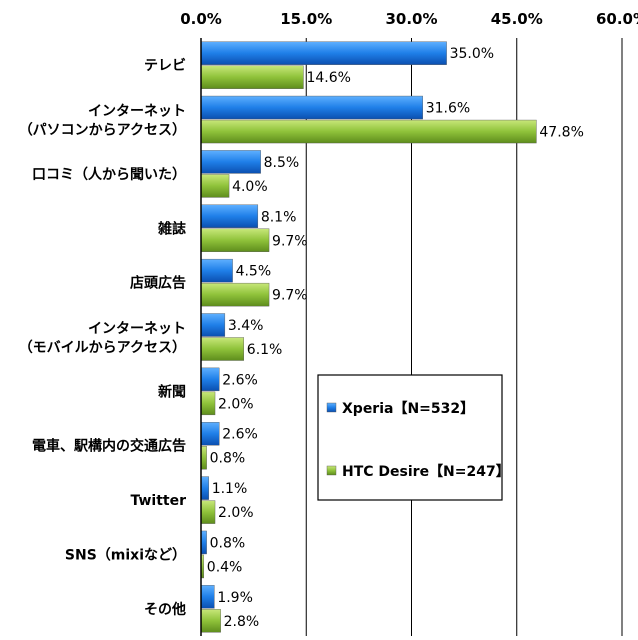  I want to click on category-label: SNS（mixiなど）, so click(125, 555).